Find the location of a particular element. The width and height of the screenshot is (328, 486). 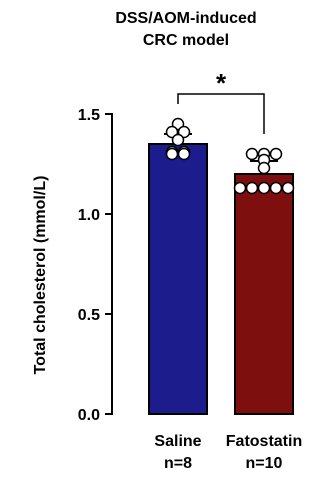

chart-title: DSS/AOM-induced CRC model is located at coordinates (185, 29).